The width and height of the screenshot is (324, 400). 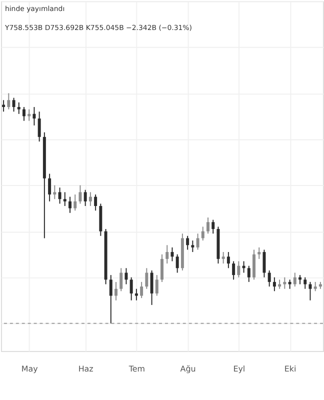 What do you see at coordinates (29, 369) in the screenshot?
I see `x-tick-label: May` at bounding box center [29, 369].